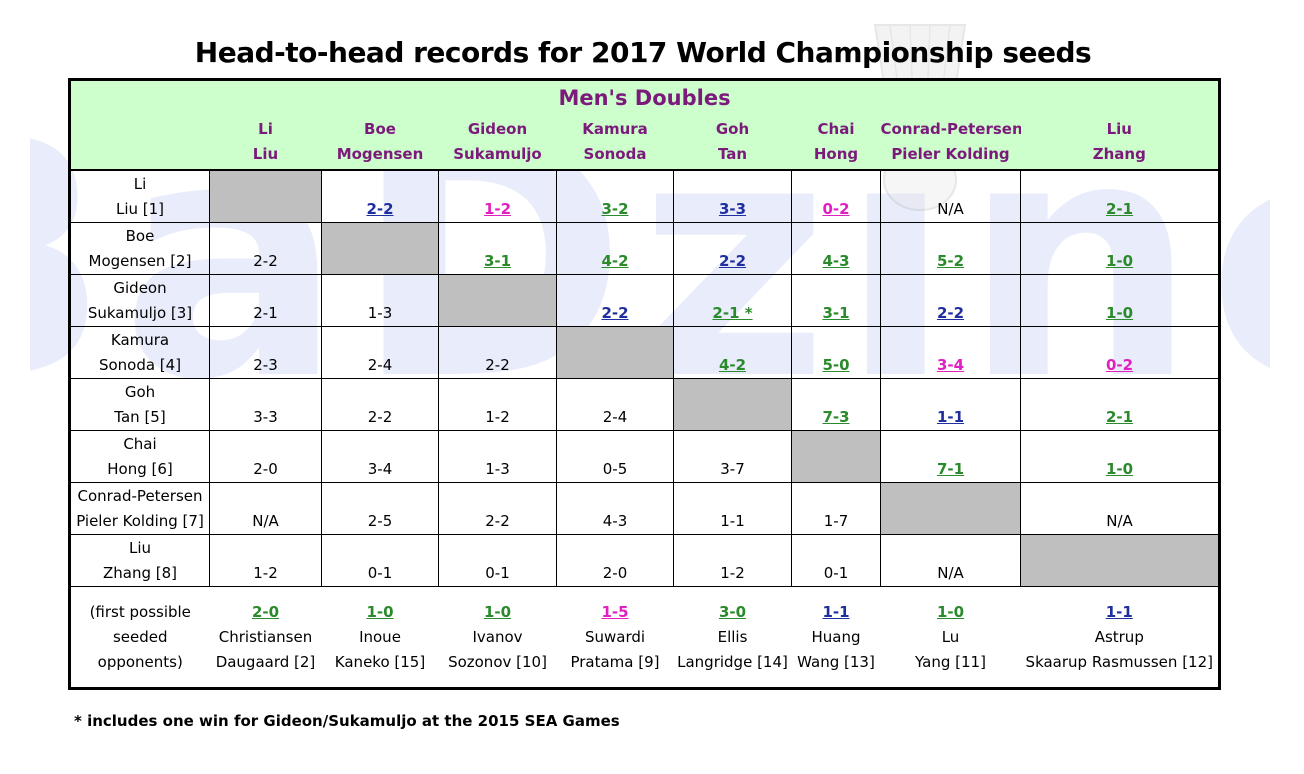 Image resolution: width=1304 pixels, height=774 pixels. Describe the element at coordinates (645, 404) in the screenshot. I see `table-row: Goh Tan [5] 3-3 2-2 1-2 2-4 7-3 1-1 2-1` at that location.